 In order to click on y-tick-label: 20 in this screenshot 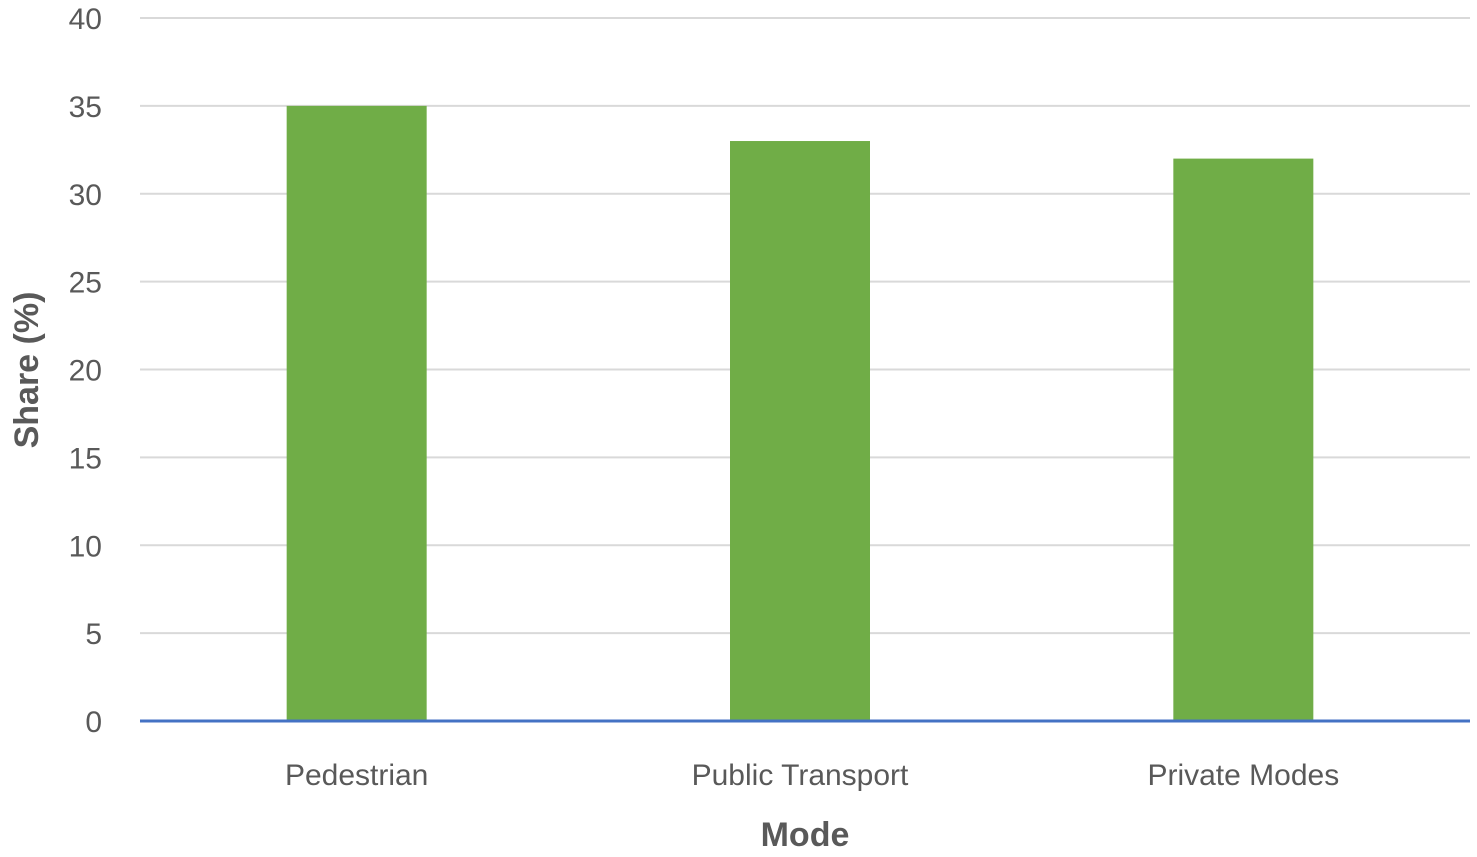, I will do `click(85, 371)`.